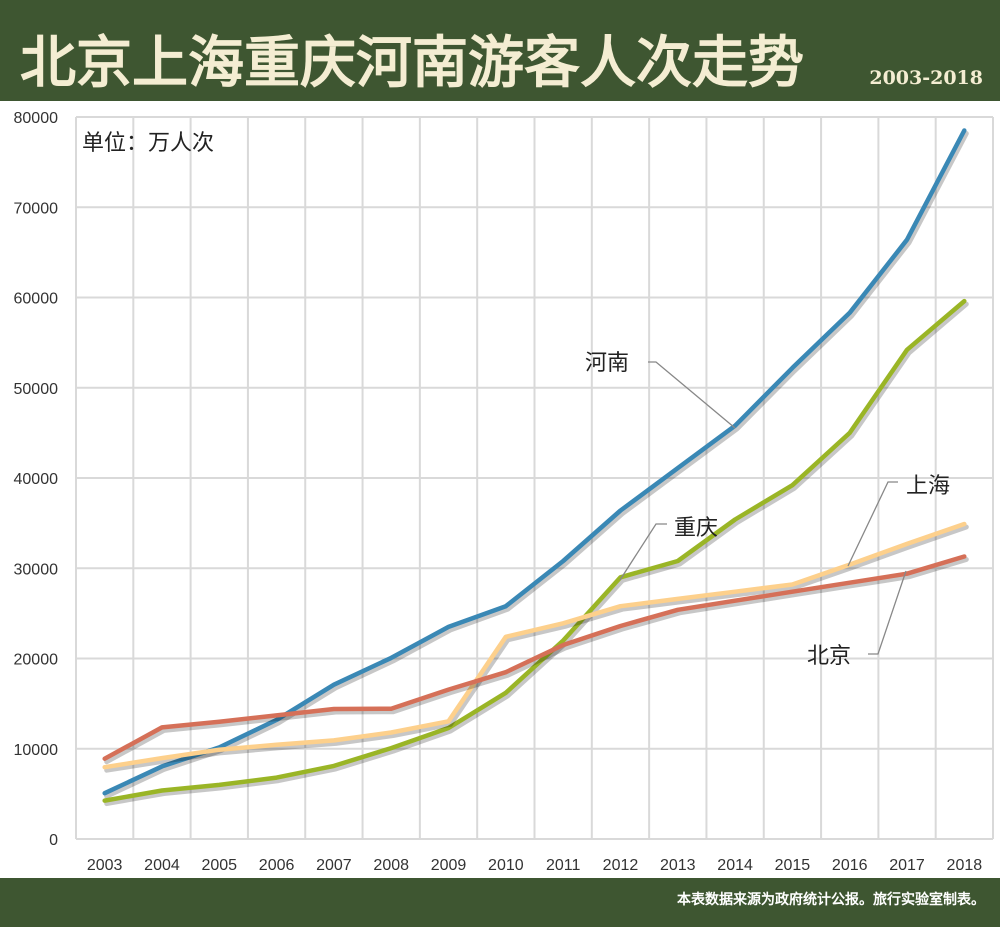  What do you see at coordinates (53, 840) in the screenshot?
I see `y-tick-label: 0` at bounding box center [53, 840].